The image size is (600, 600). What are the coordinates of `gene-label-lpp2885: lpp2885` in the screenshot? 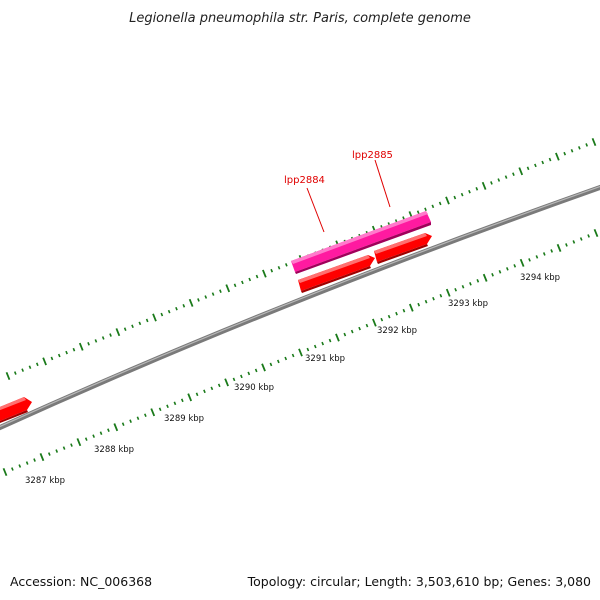 It's located at (372, 155).